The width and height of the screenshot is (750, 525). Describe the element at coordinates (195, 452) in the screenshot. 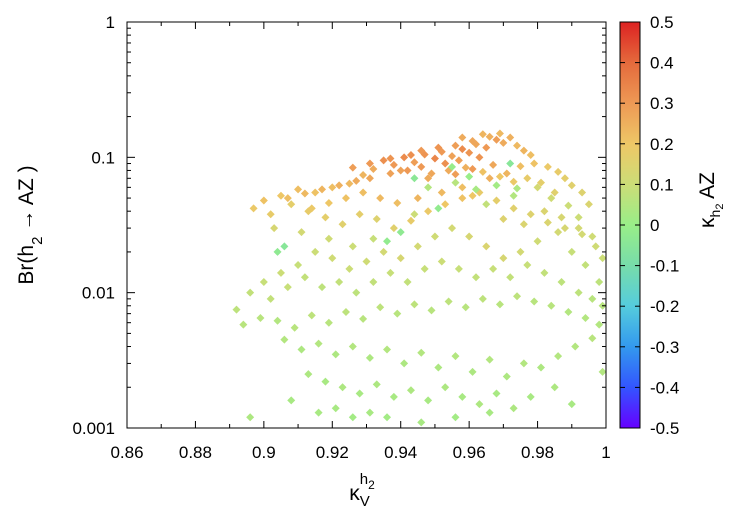

I see `x-tick-label: 0.88` at that location.